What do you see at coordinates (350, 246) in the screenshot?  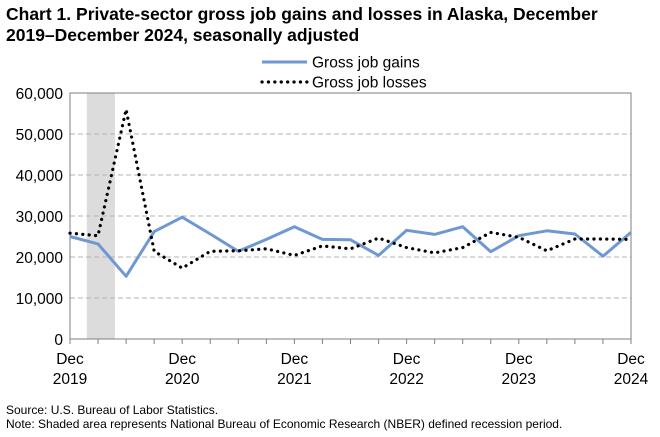 I see `gross-job-gains-line` at bounding box center [350, 246].